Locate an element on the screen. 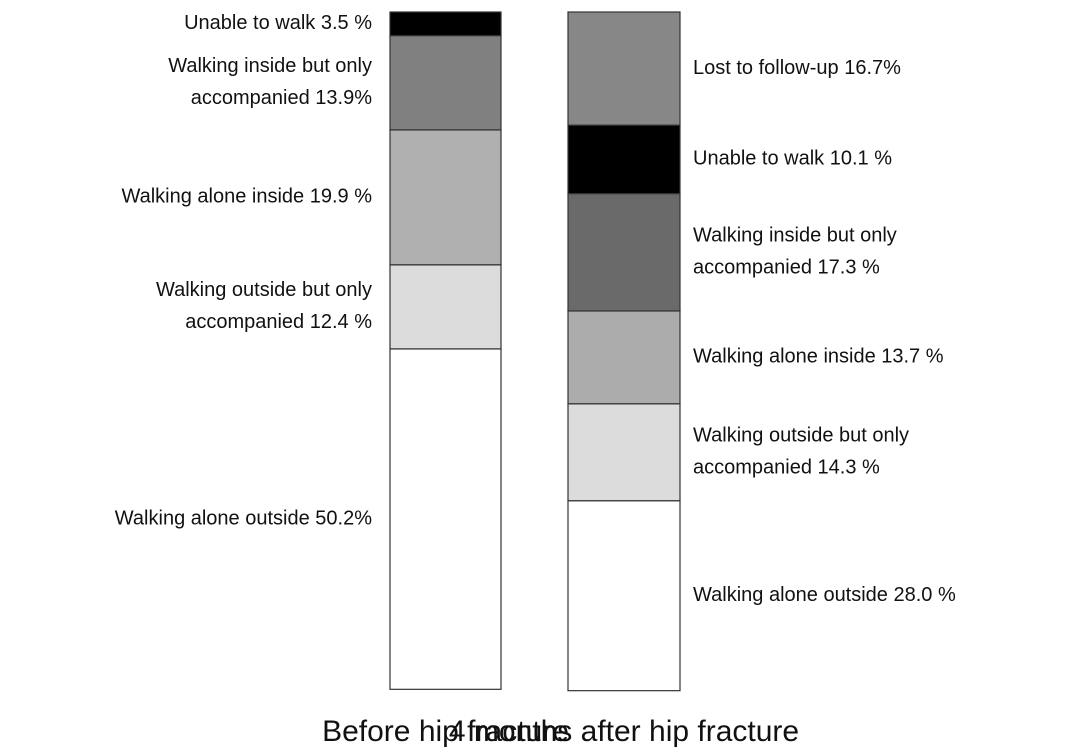 This screenshot has height=753, width=1067. segment-label: accompanied 13.9% is located at coordinates (281, 98).